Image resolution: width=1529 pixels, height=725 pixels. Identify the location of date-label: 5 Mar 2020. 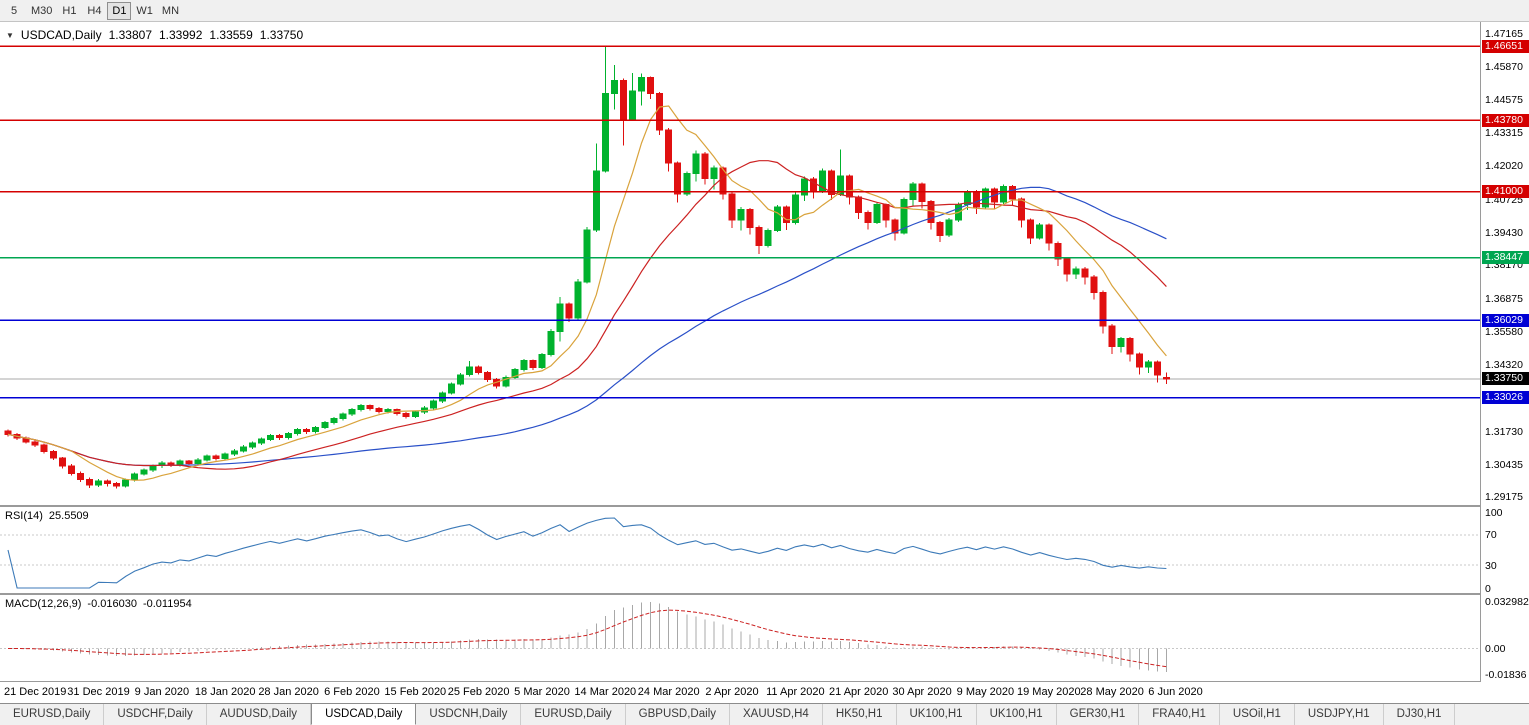
(542, 692).